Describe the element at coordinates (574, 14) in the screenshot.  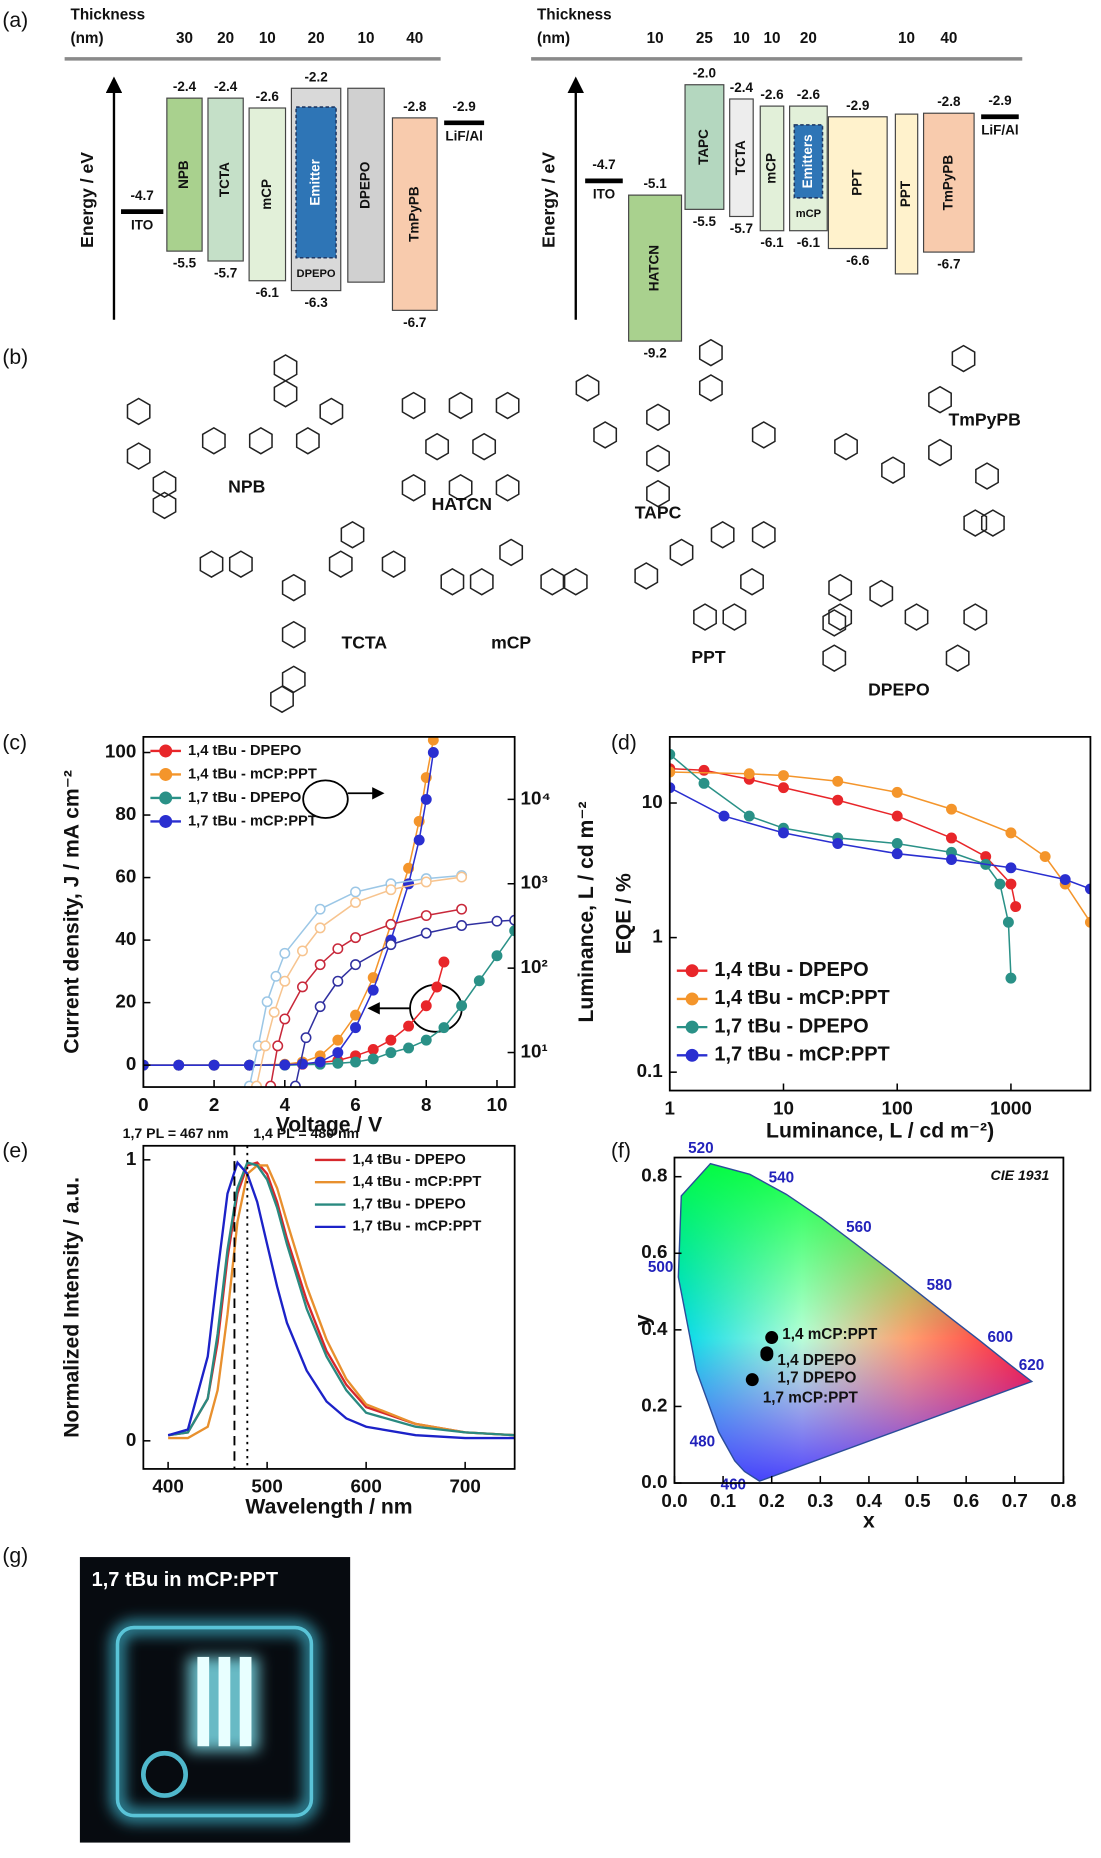
I see `thickness-title: Thickness` at that location.